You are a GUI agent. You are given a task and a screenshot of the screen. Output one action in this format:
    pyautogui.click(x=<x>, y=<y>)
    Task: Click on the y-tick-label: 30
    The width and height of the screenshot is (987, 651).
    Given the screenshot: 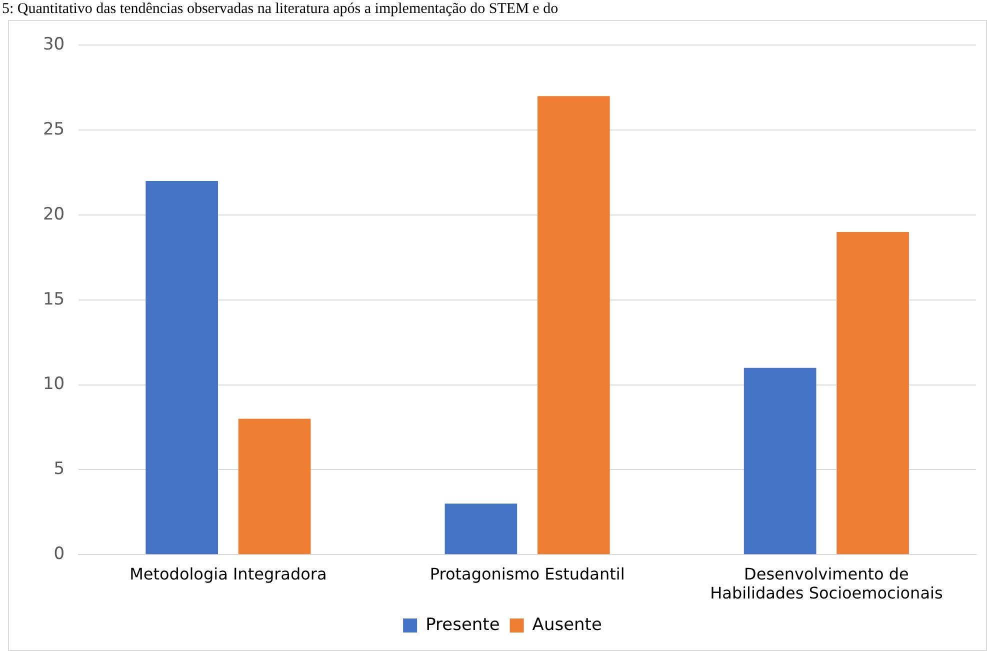 What is the action you would take?
    pyautogui.click(x=53, y=44)
    